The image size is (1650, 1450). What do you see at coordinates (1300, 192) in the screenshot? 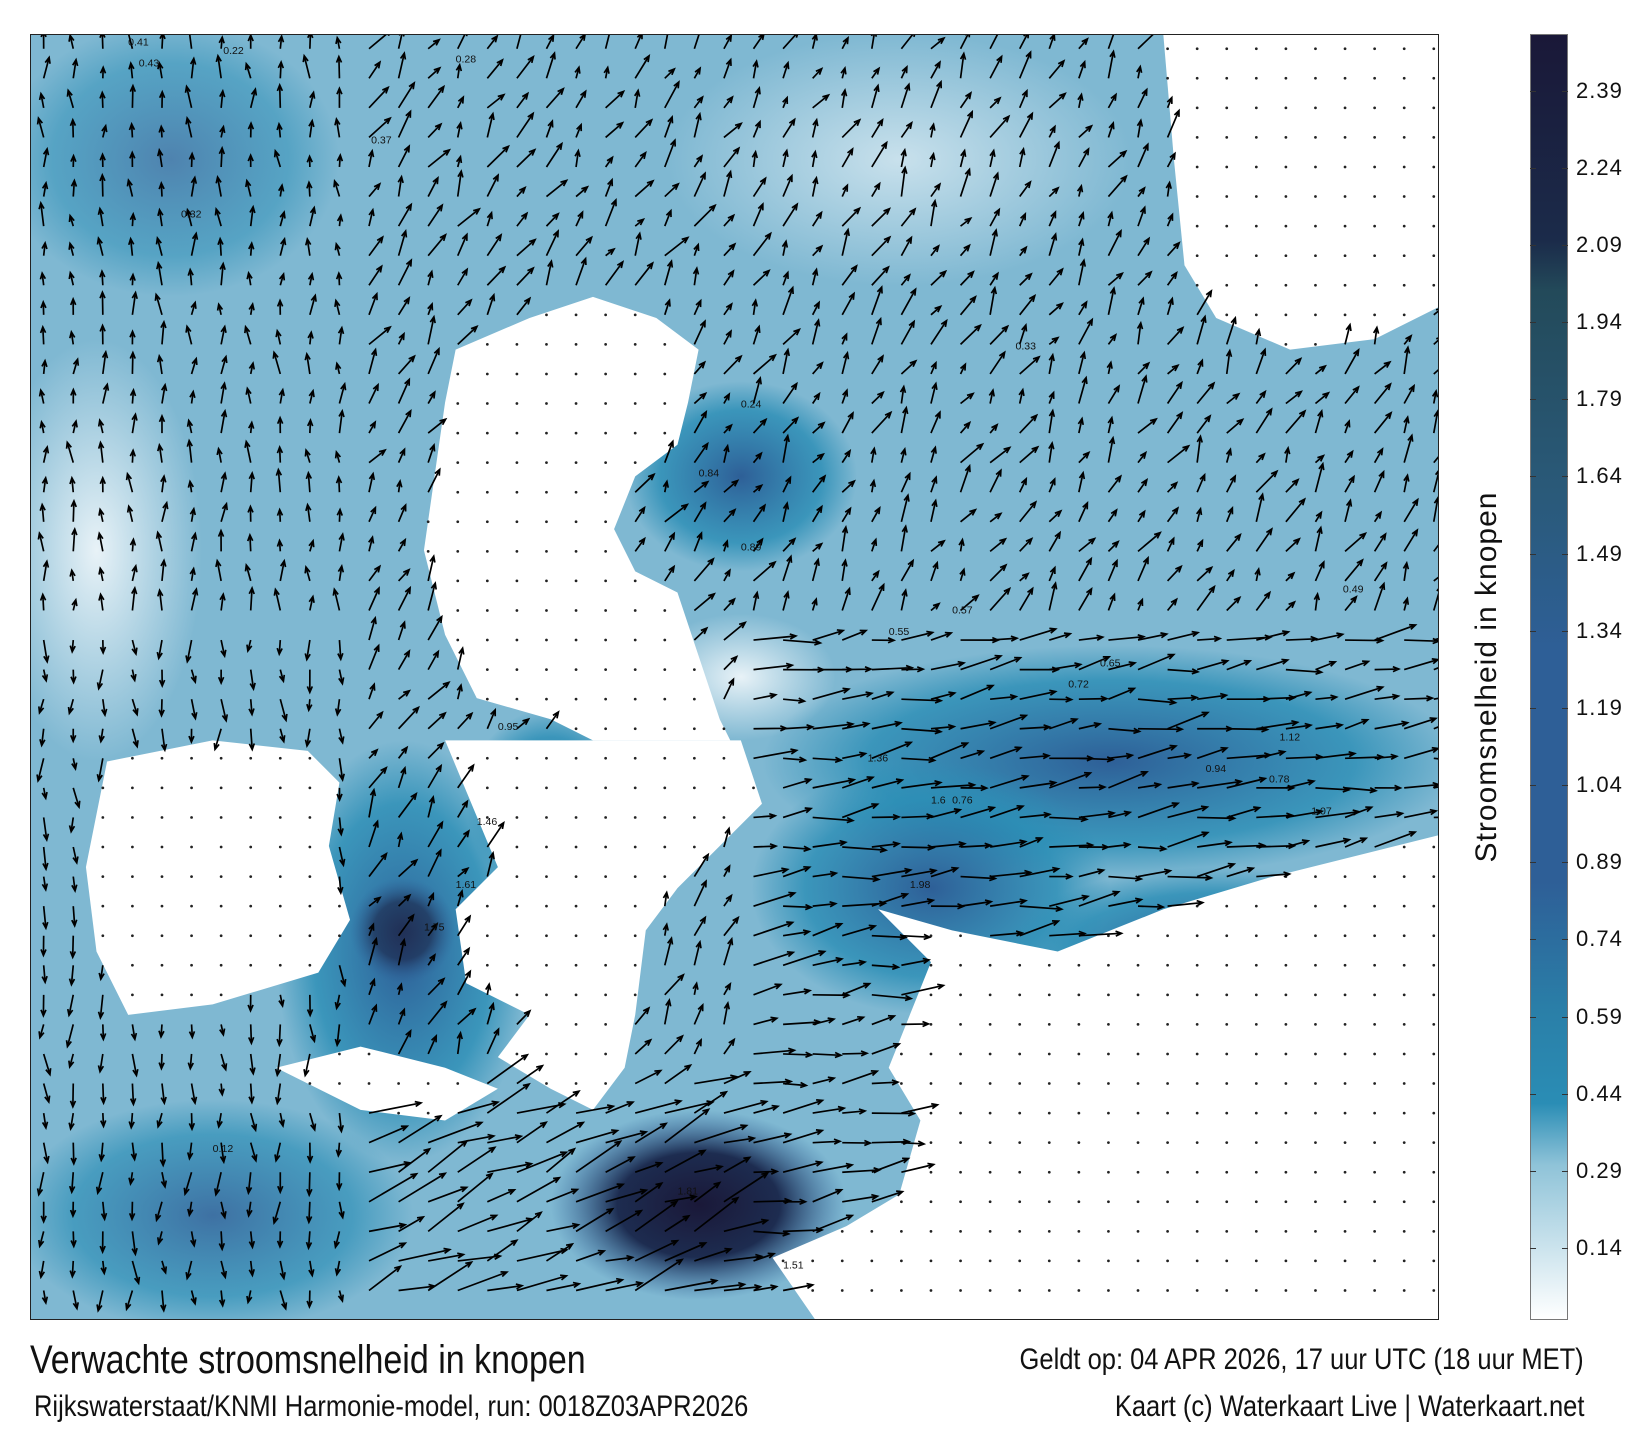
I see `land-north-east` at bounding box center [1300, 192].